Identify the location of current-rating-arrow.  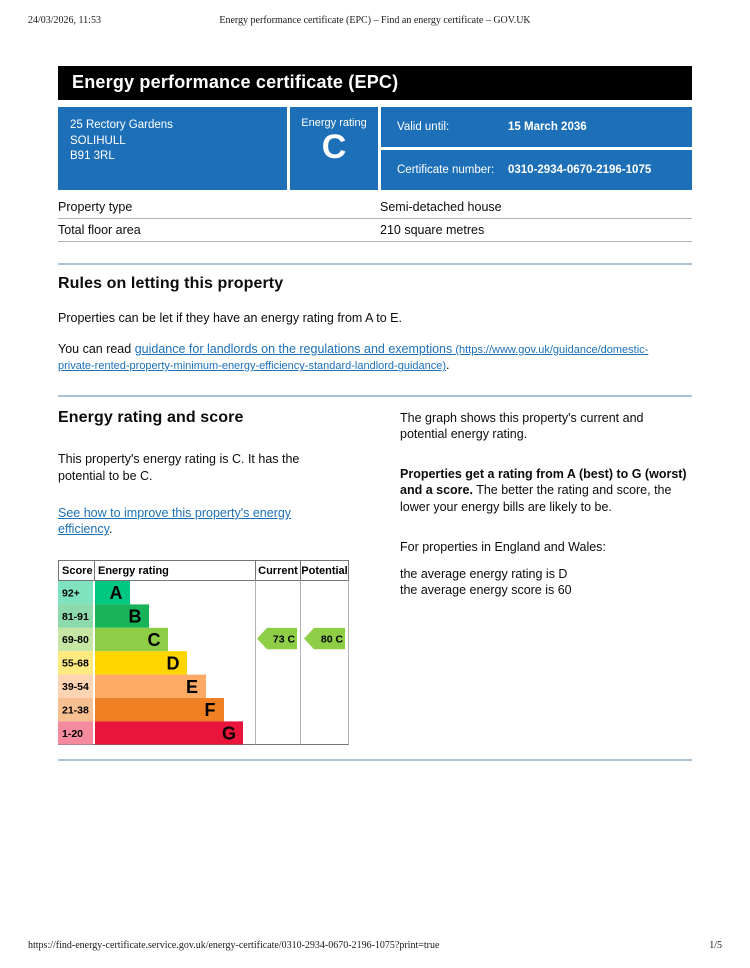
(277, 639).